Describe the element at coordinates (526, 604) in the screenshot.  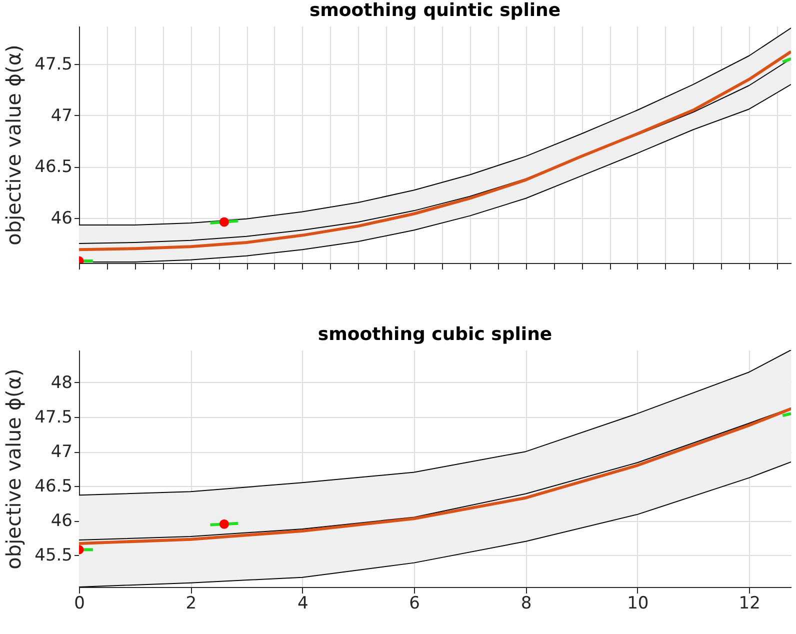
I see `x-tick-label: 8` at that location.